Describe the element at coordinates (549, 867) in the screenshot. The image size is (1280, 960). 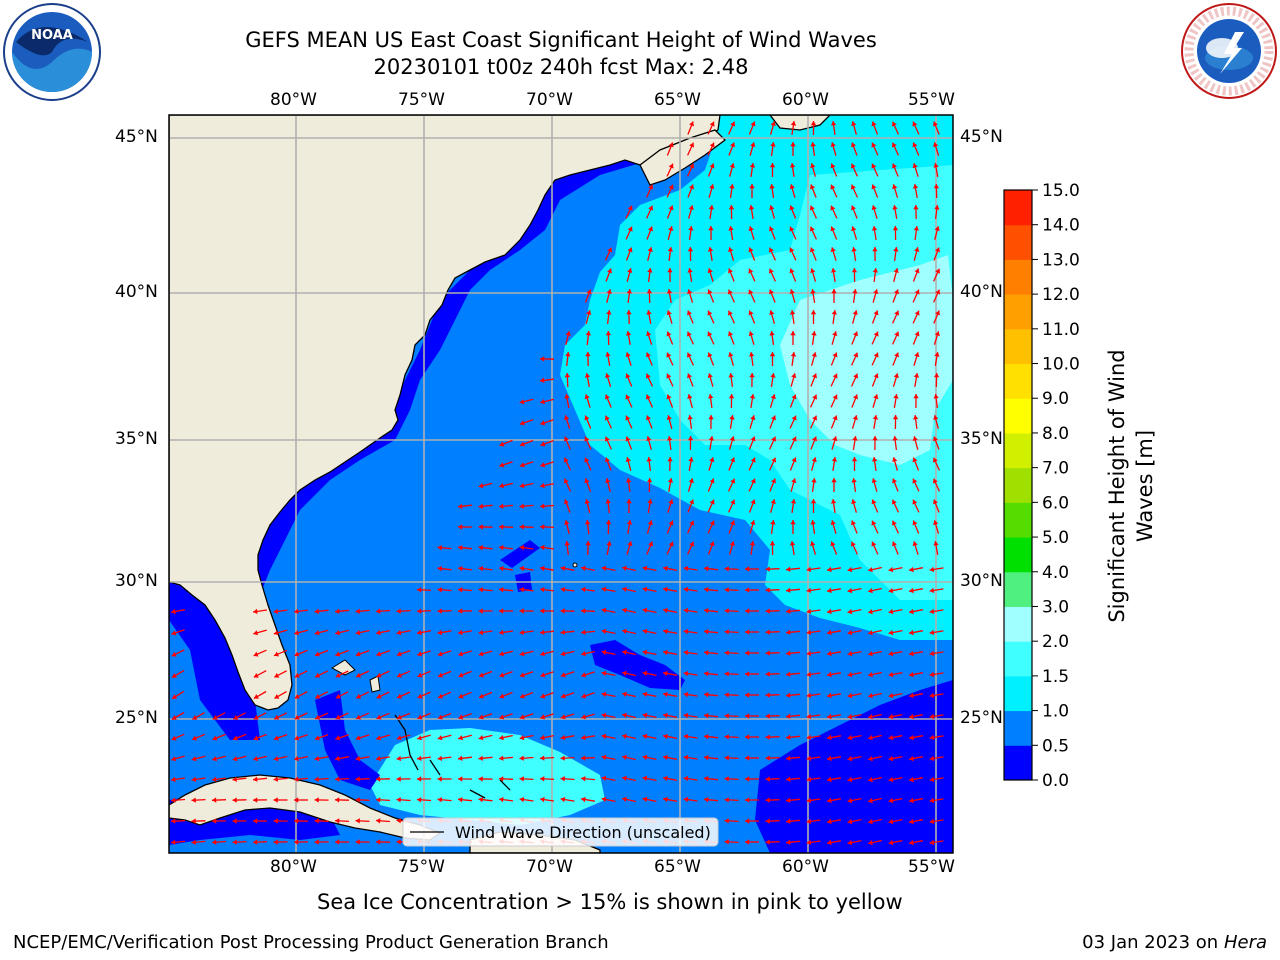
I see `lon-label-bottom-70: 70°W` at that location.